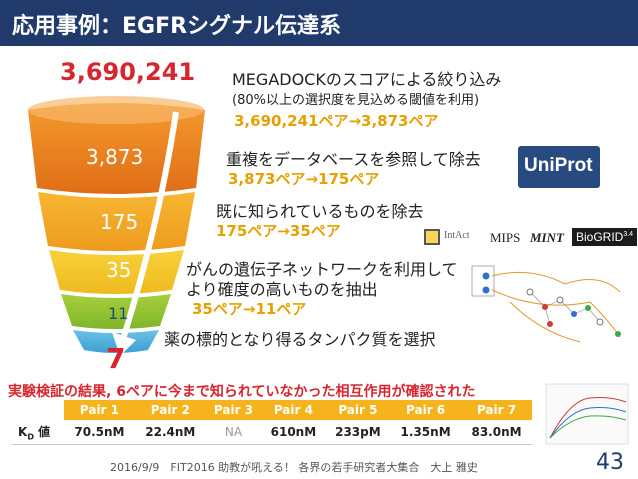 The image size is (638, 479). I want to click on page-number: 43, so click(610, 462).